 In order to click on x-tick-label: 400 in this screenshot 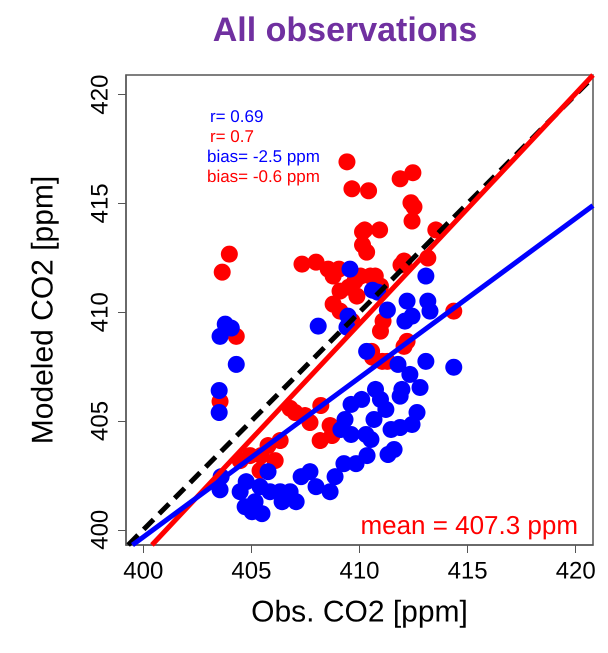, I will do `click(143, 571)`.